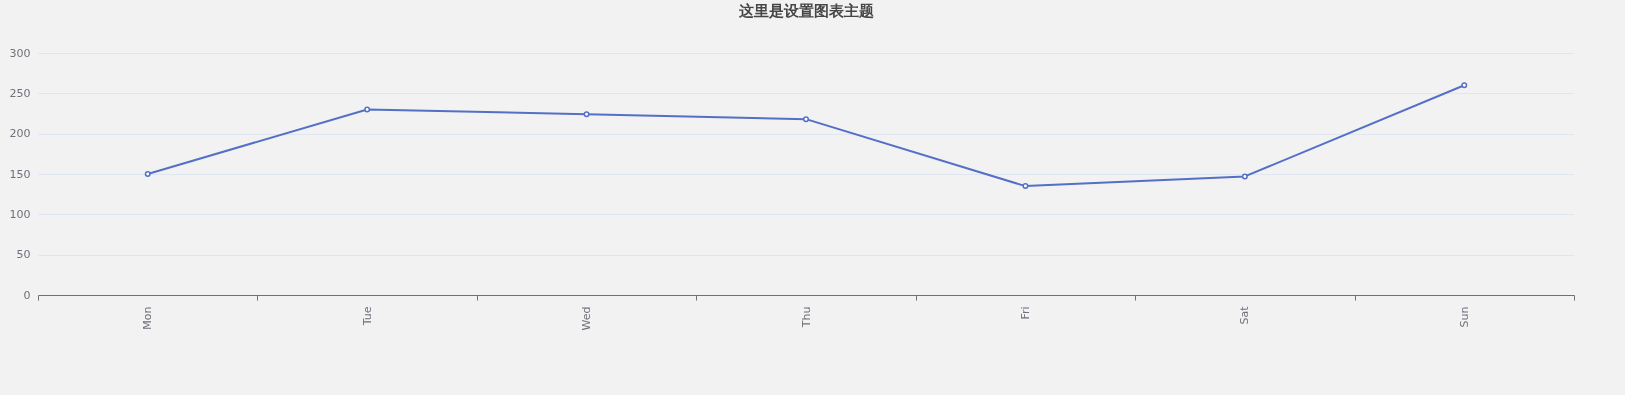 This screenshot has height=395, width=1625. Describe the element at coordinates (805, 11) in the screenshot. I see `chart-title: 这里是设置图表主题` at that location.